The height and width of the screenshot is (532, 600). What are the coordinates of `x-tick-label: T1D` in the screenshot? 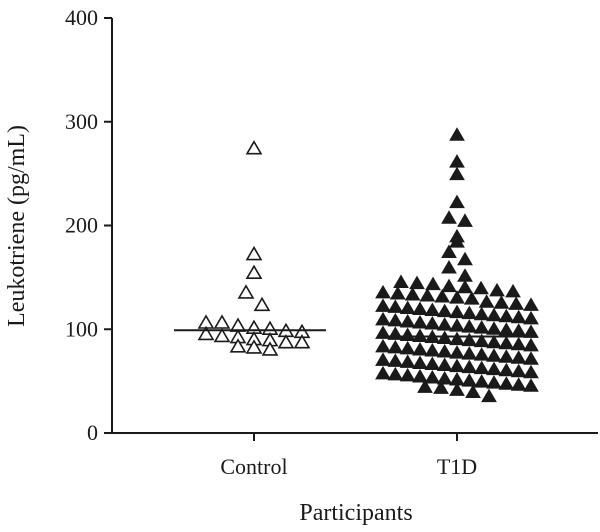 It's located at (457, 466).